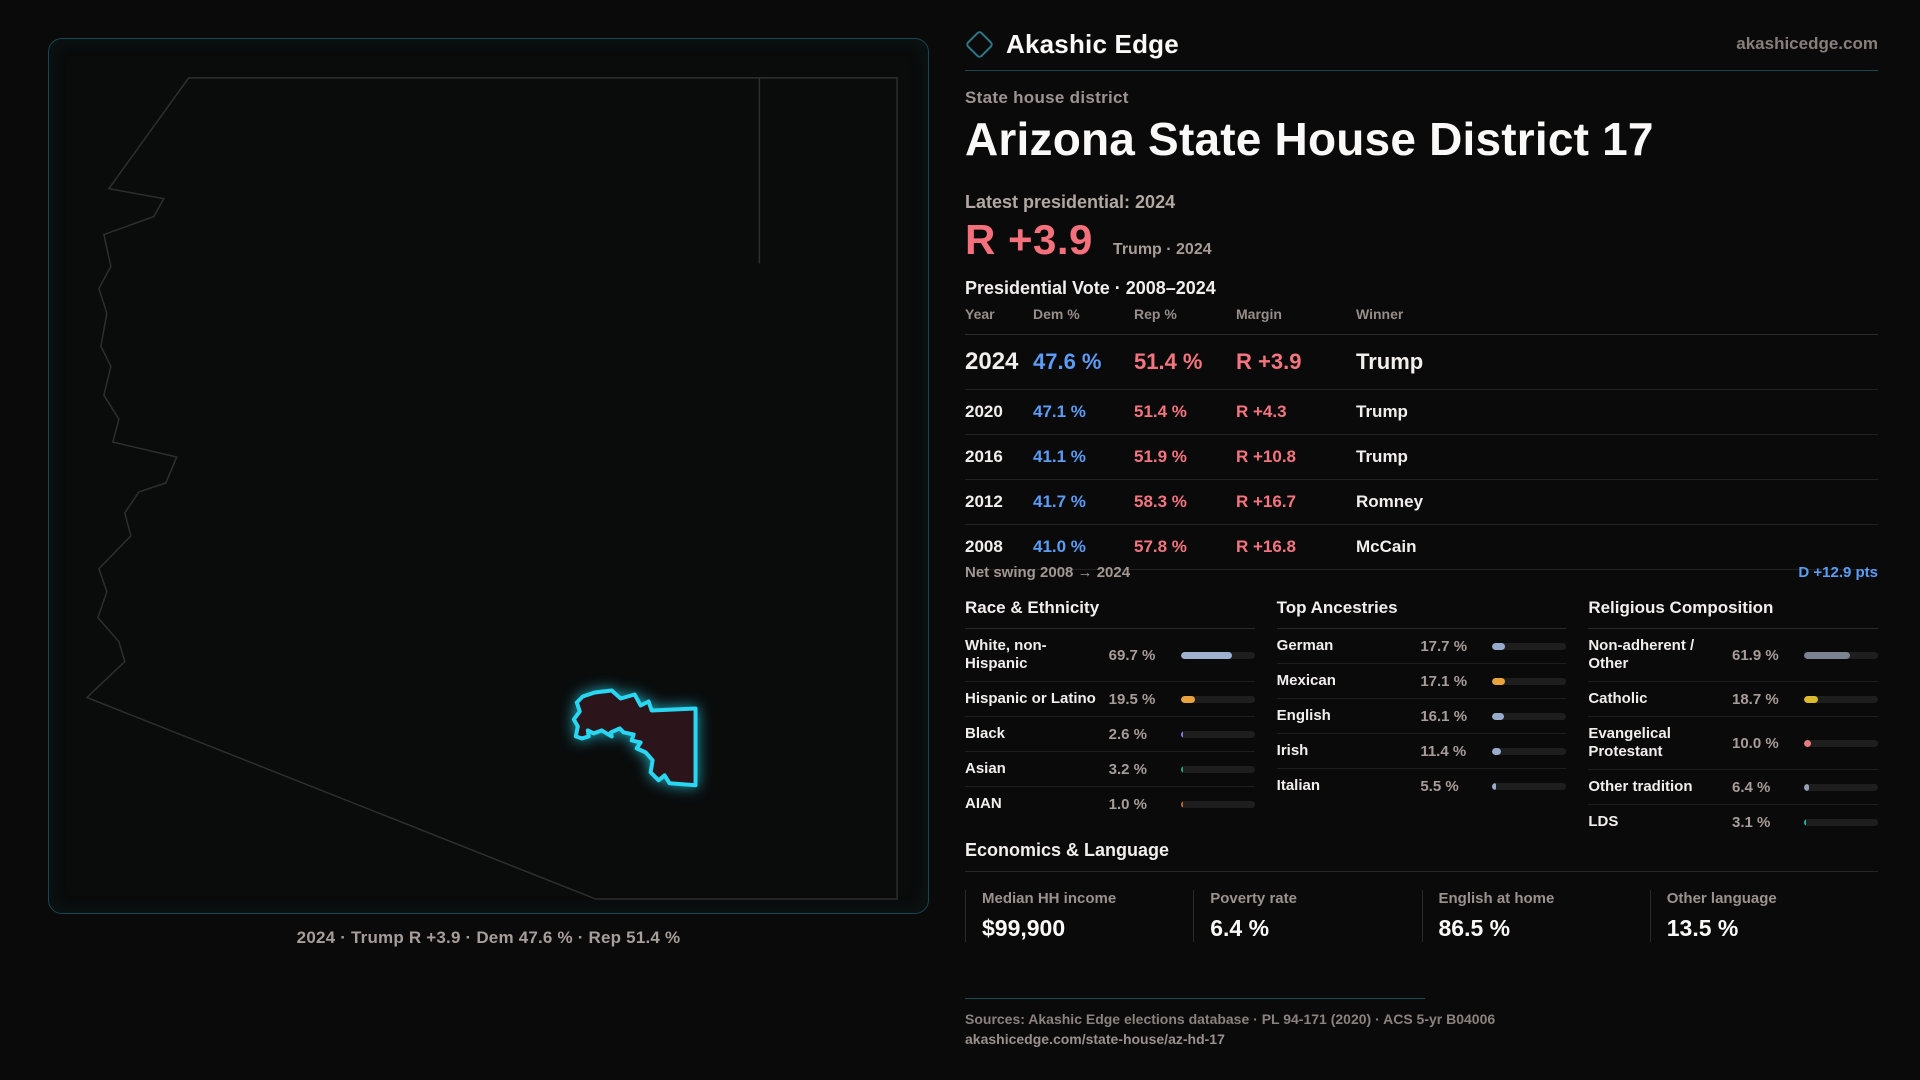 The image size is (1920, 1080). Describe the element at coordinates (1421, 613) in the screenshot. I see `section-title: Top Ancestries` at that location.